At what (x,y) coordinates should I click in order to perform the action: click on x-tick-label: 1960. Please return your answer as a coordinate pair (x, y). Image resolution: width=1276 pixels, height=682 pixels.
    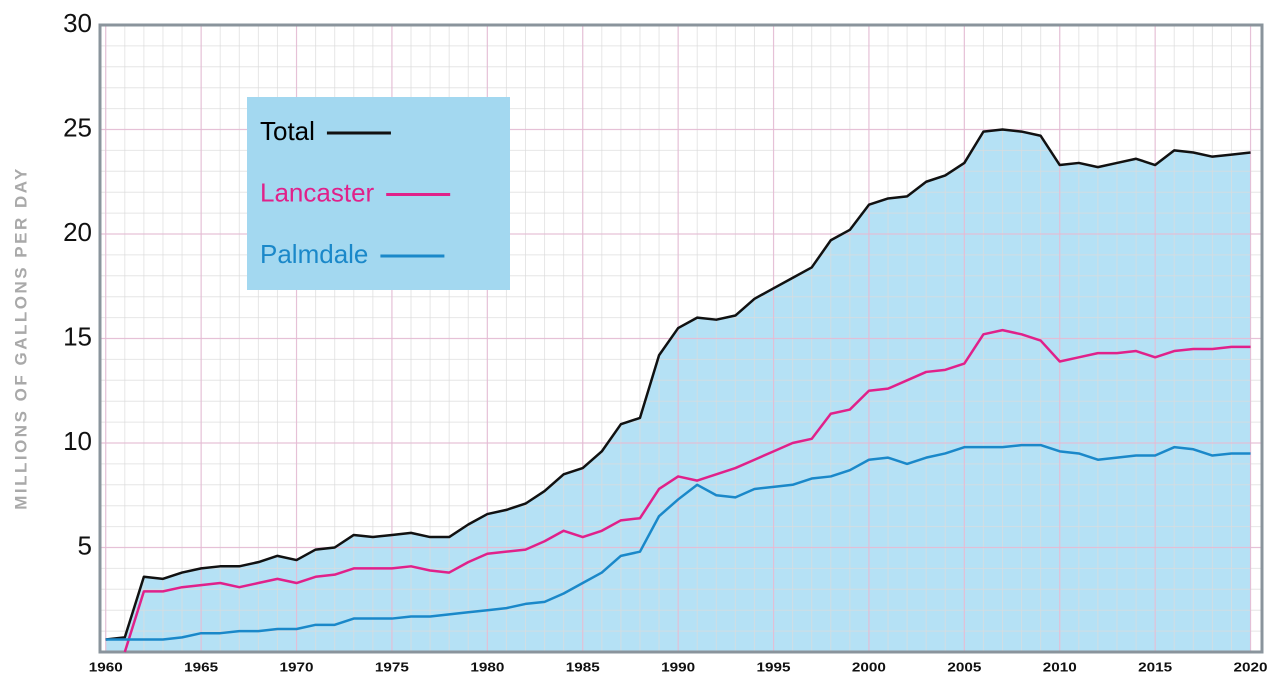
    Looking at the image, I should click on (106, 666).